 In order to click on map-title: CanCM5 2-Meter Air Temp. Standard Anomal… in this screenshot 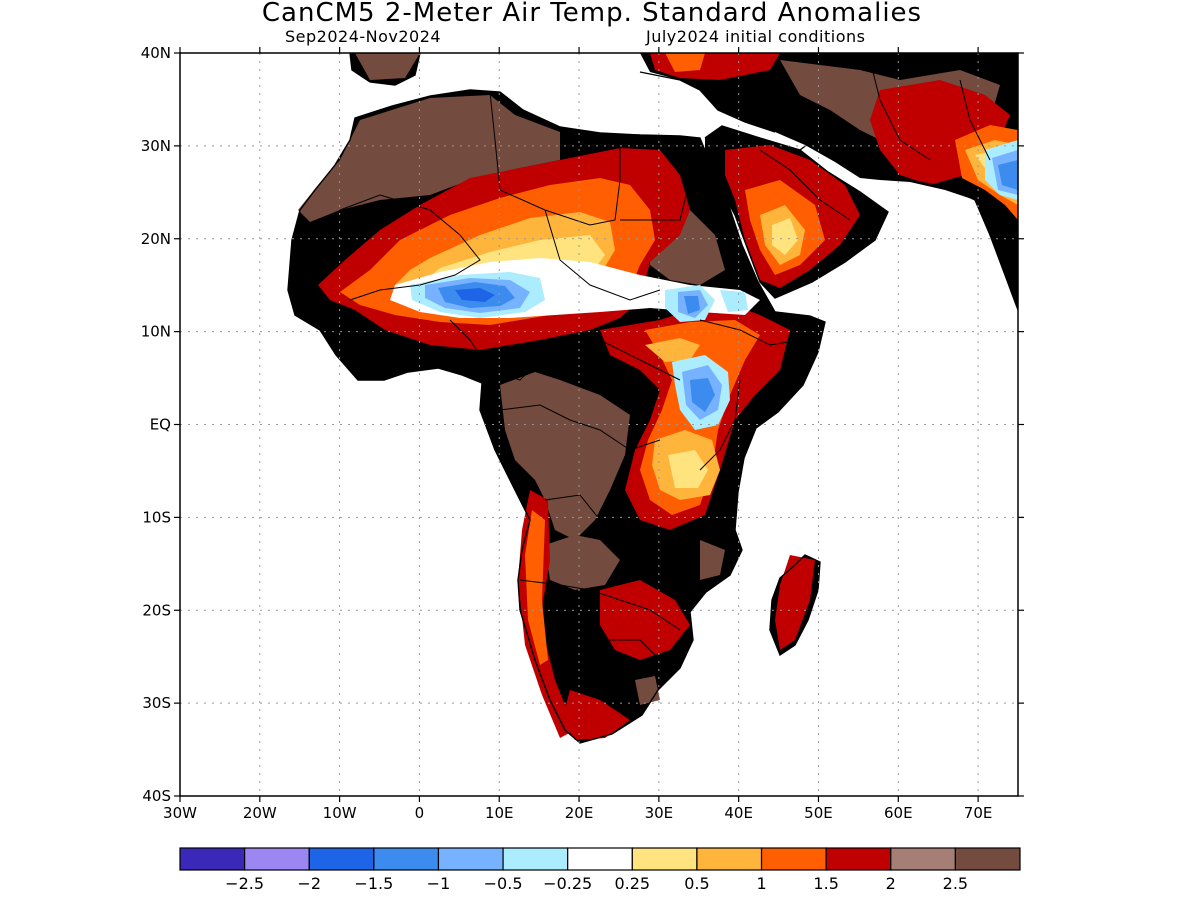, I will do `click(592, 14)`.